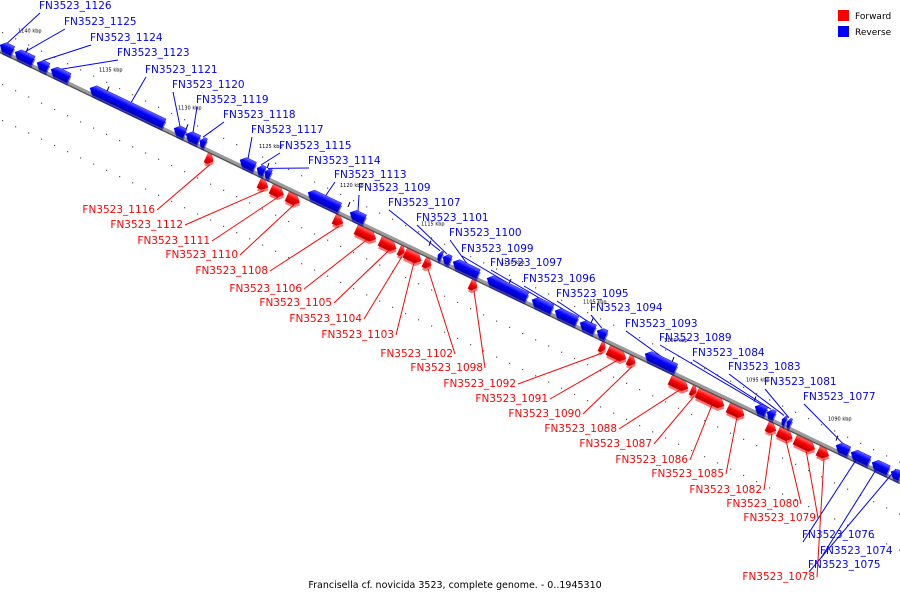 The height and width of the screenshot is (600, 900). What do you see at coordinates (433, 225) in the screenshot?
I see `scale-tick-label: 1115 kbp` at bounding box center [433, 225].